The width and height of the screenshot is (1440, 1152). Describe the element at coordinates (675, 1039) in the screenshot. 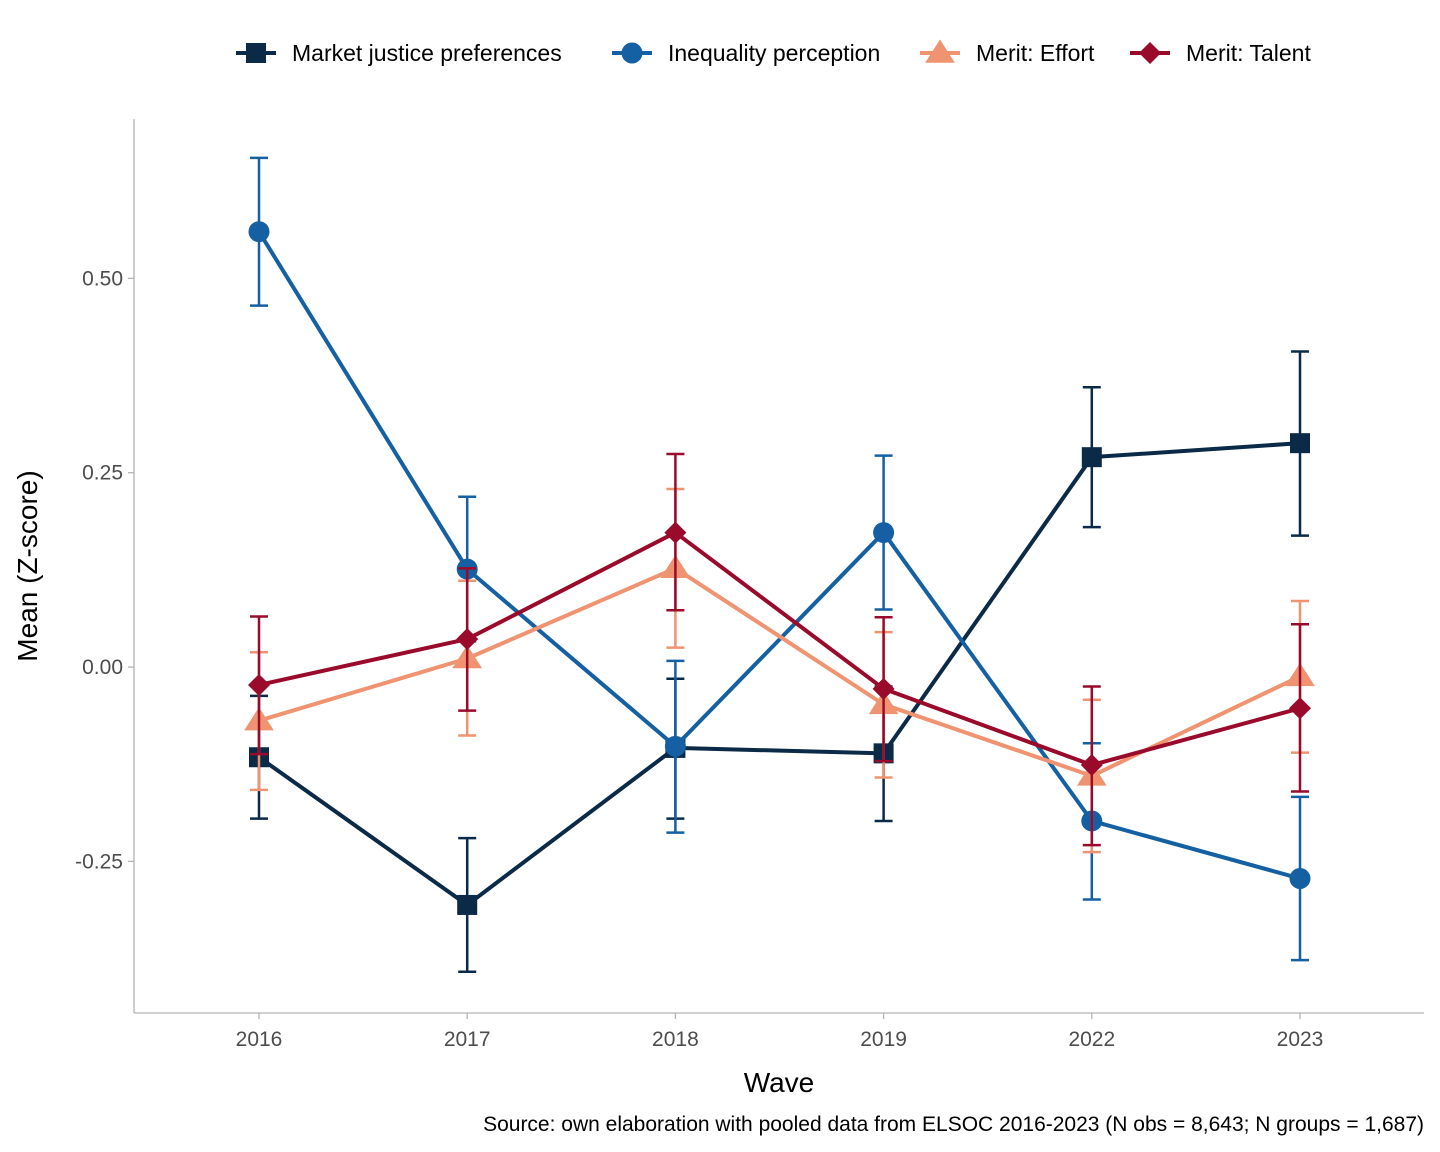

I see `x-tick-label: 2018` at that location.